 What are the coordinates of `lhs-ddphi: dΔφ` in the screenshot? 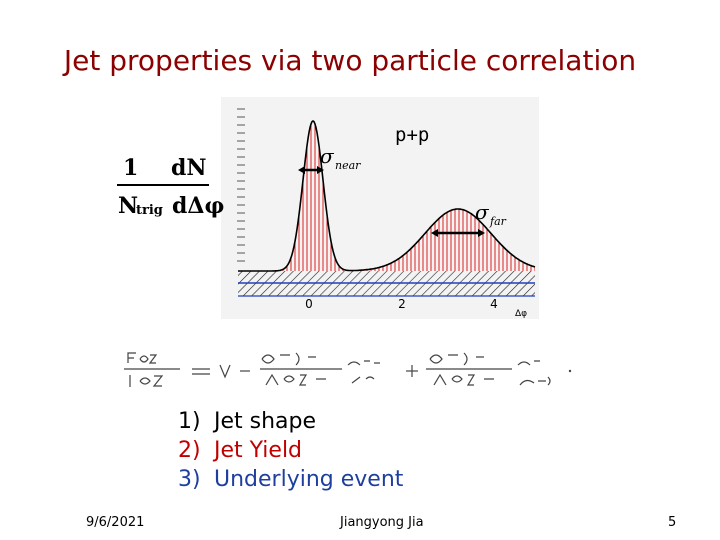 It's located at (198, 206).